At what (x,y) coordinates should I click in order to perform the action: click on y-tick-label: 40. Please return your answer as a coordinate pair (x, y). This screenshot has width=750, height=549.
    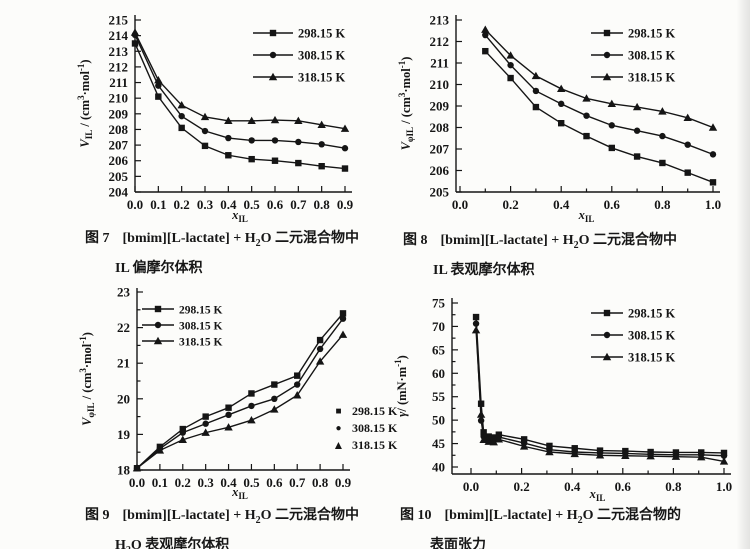
    Looking at the image, I should click on (438, 467).